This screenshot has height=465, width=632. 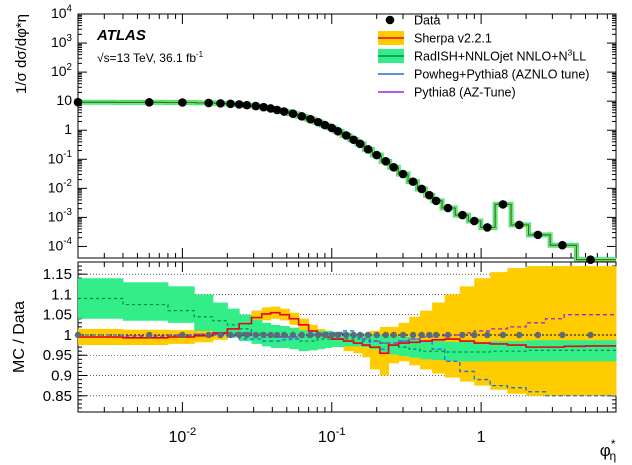 What do you see at coordinates (453, 39) in the screenshot?
I see `legend-label: Sherpa v2.2.1` at bounding box center [453, 39].